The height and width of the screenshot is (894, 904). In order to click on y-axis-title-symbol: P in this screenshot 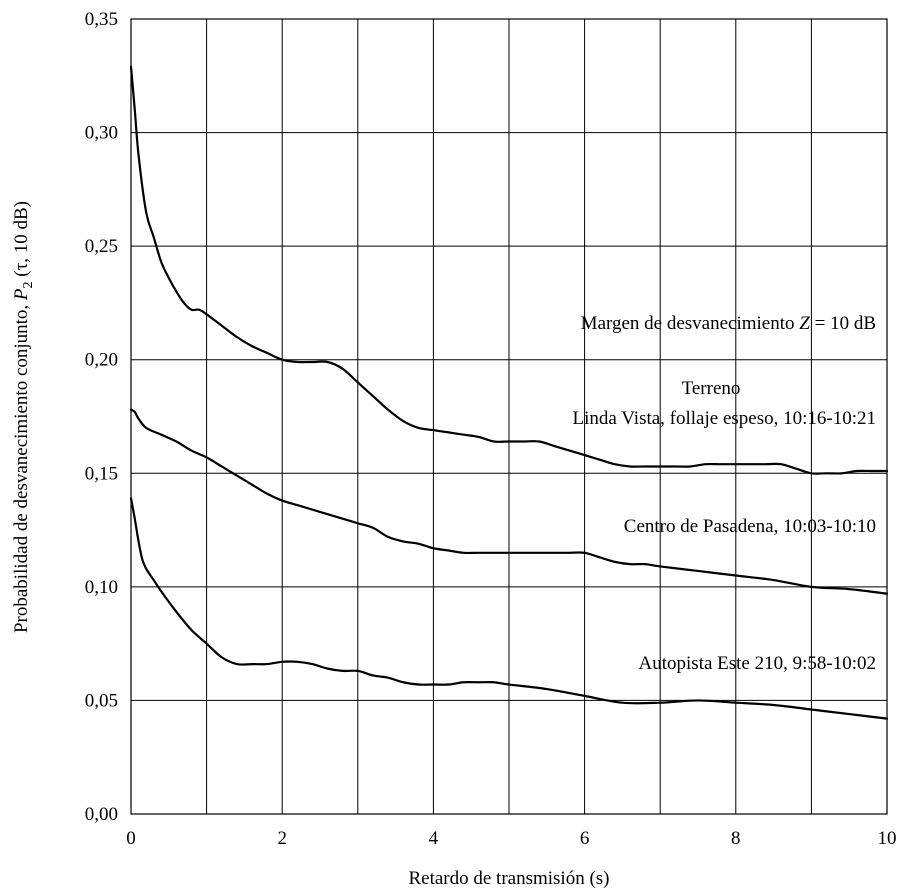, I will do `click(21, 294)`.